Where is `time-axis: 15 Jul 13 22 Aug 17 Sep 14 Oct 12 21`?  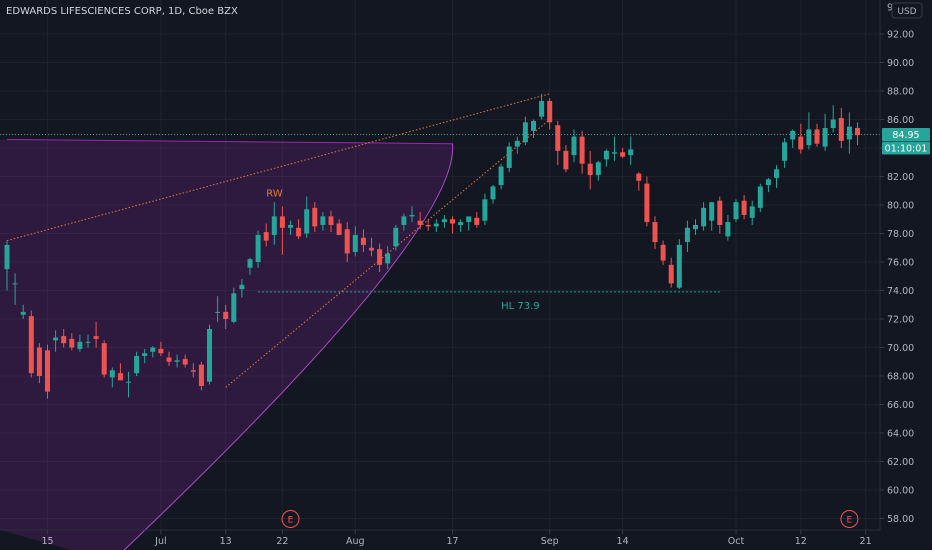 time-axis: 15 Jul 13 22 Aug 17 Sep 14 Oct 12 21 is located at coordinates (440, 538).